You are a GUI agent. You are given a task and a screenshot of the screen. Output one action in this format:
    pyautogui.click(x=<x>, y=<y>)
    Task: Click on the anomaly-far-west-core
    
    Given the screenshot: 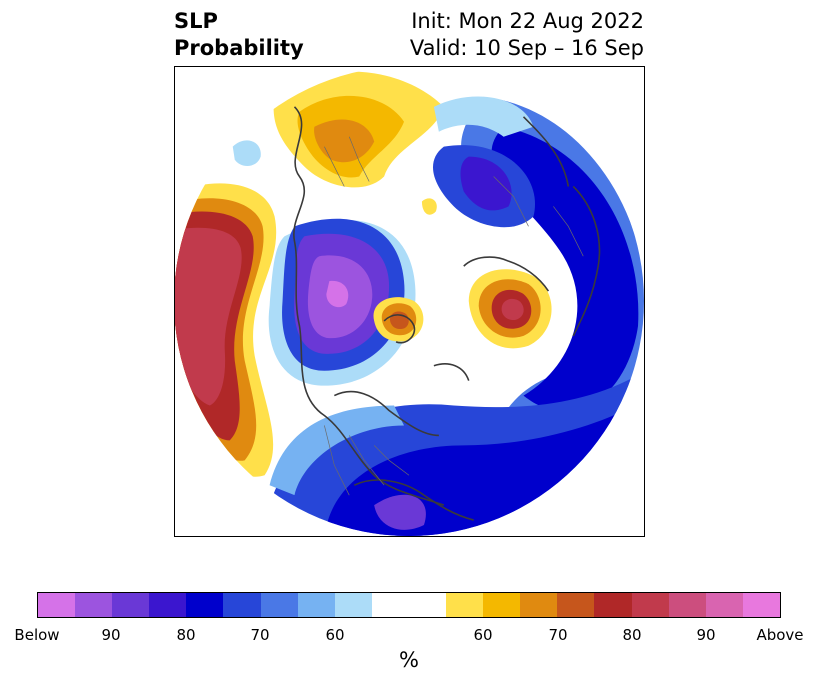 What is the action you would take?
    pyautogui.click(x=208, y=316)
    